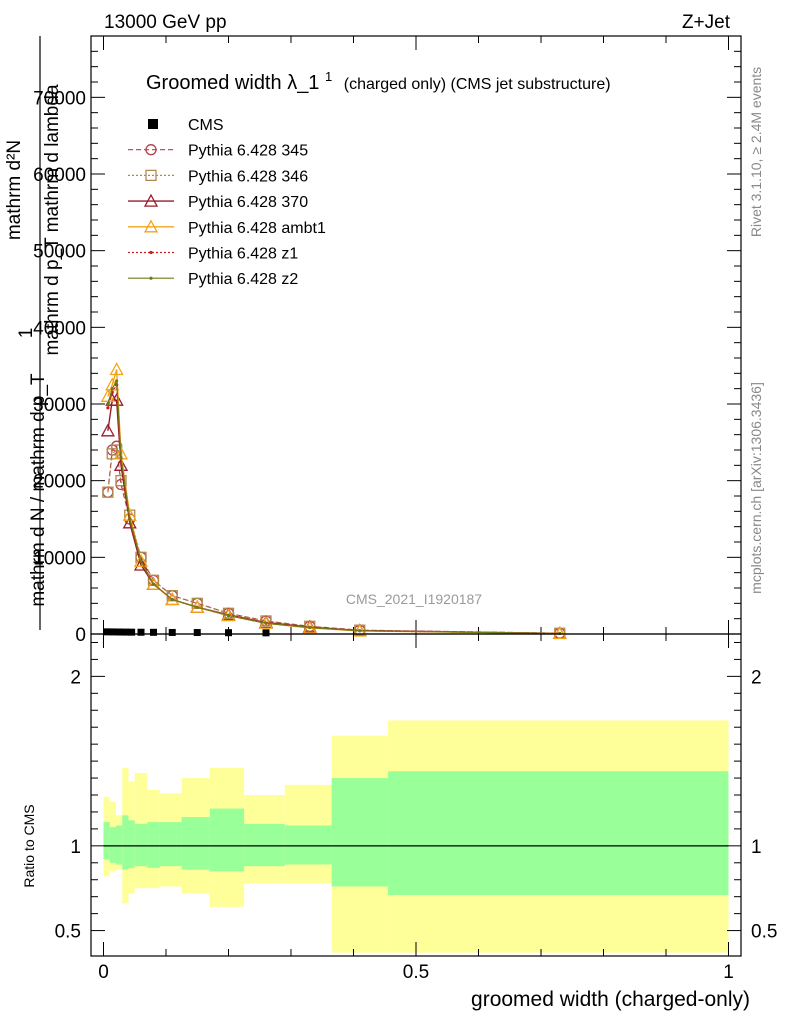  Describe the element at coordinates (151, 278) in the screenshot. I see `legend-marker-z2` at that location.